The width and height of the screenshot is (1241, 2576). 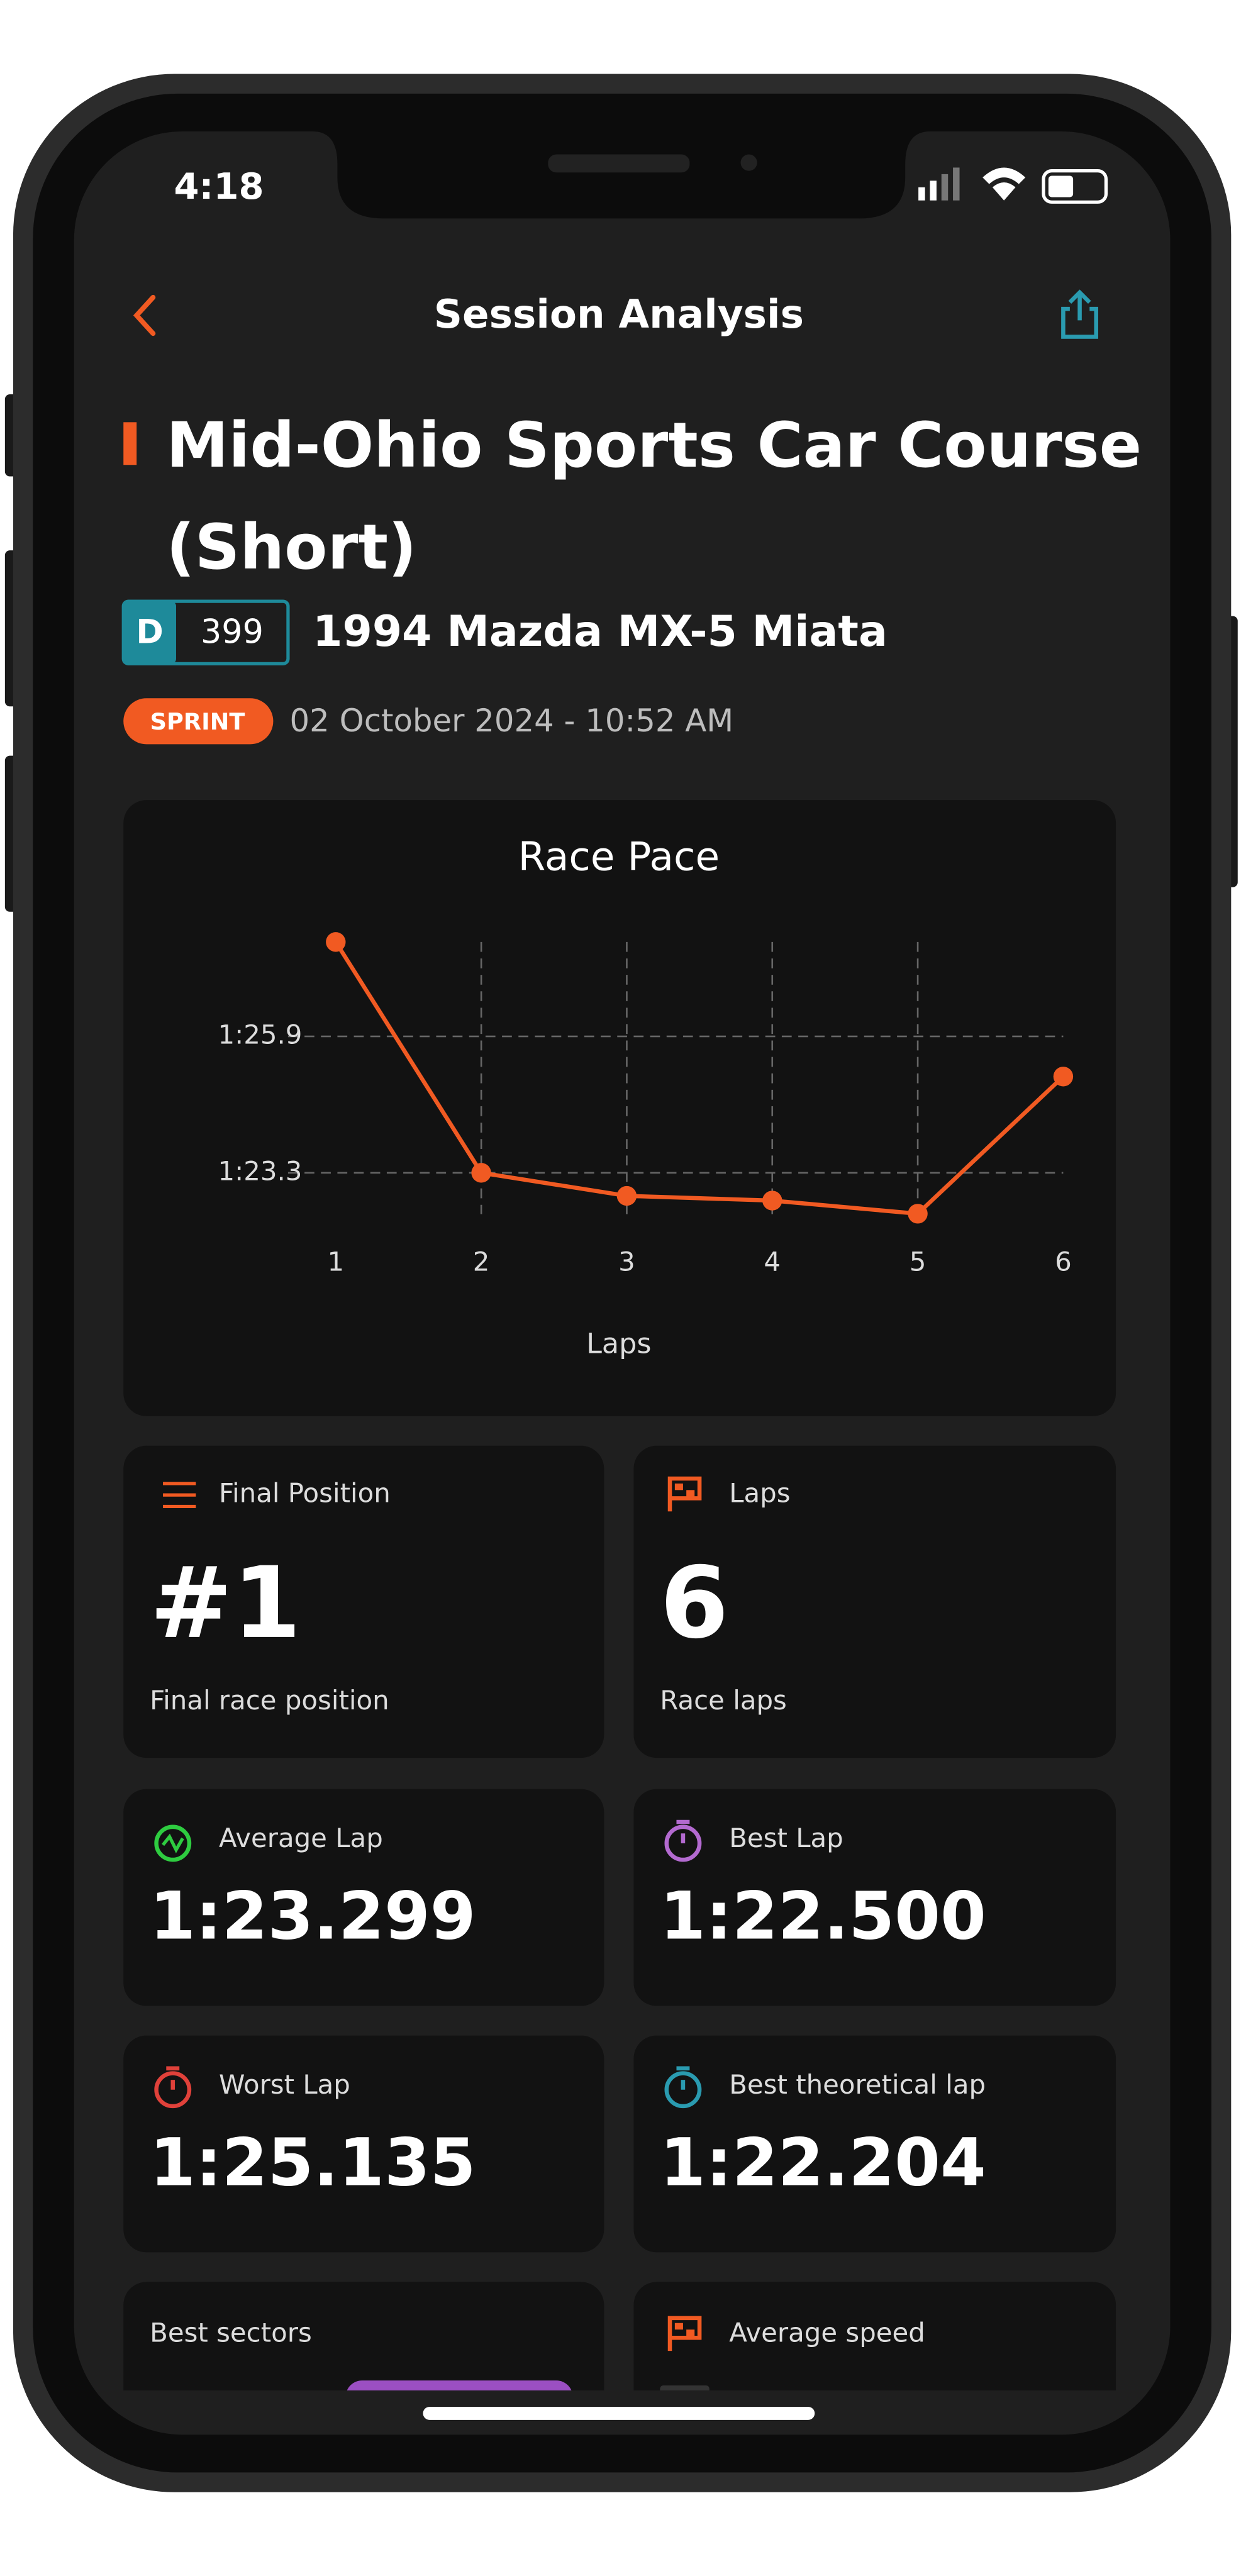 I want to click on session-type-pill, so click(x=198, y=721).